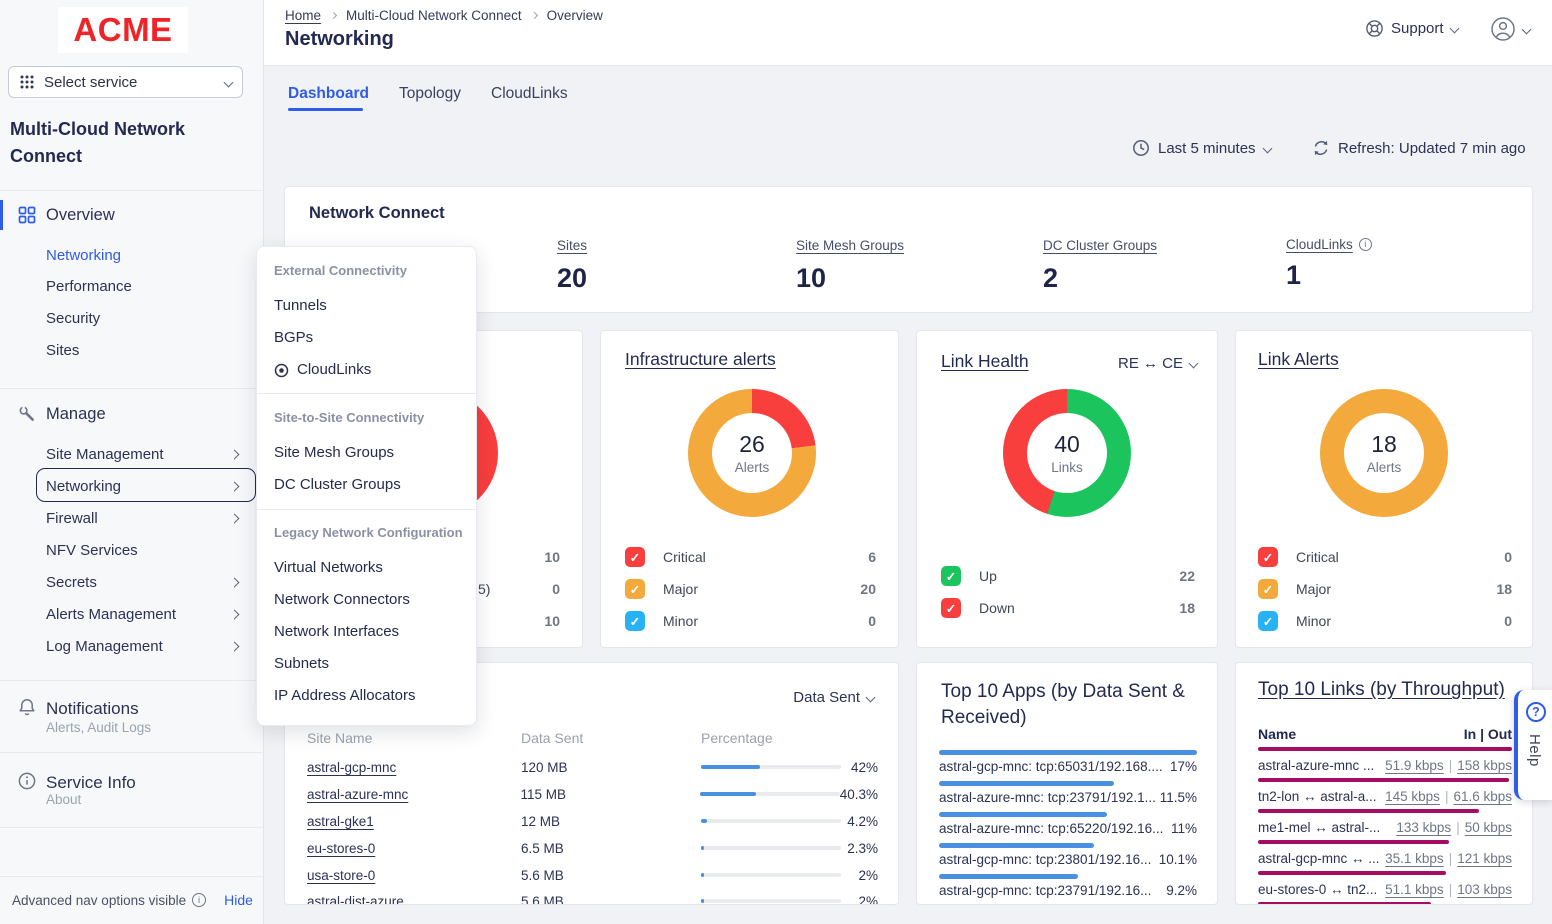  I want to click on link-health-filter: RE ↔ CE, so click(1158, 363).